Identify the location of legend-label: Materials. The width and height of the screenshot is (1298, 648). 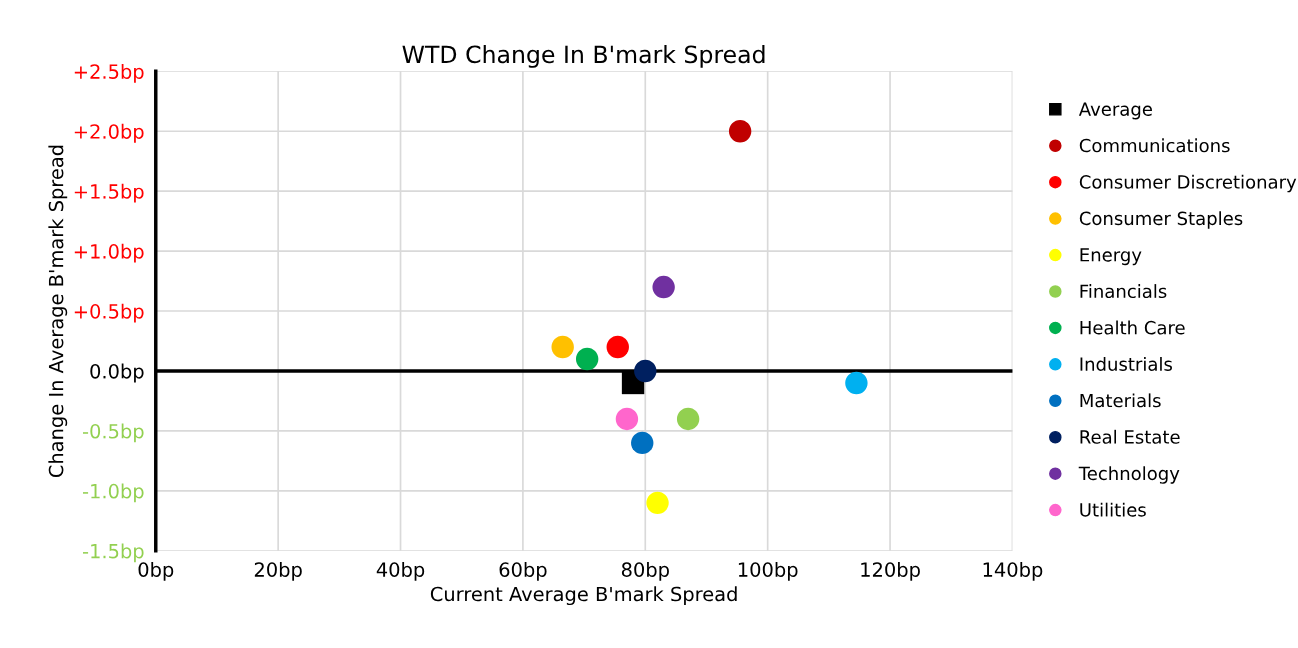
(1120, 400).